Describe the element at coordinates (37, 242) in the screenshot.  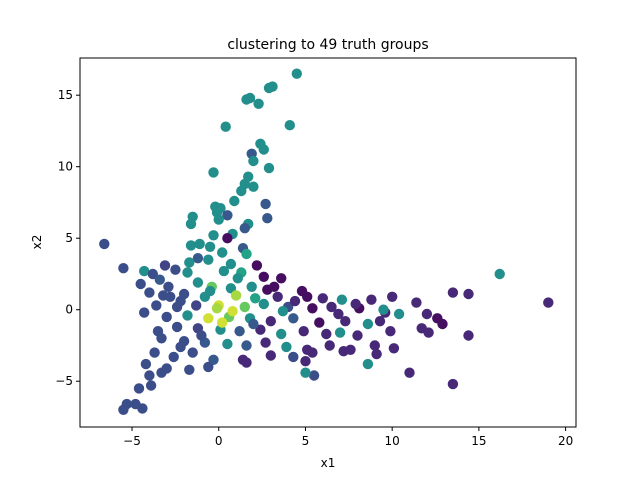
I see `y-axis-label: x2` at that location.